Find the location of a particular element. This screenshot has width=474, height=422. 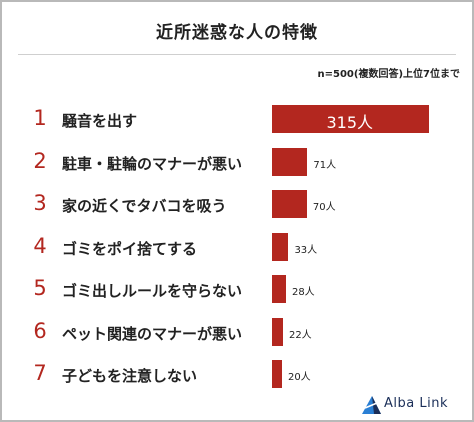

data-label: 33人 is located at coordinates (306, 250).